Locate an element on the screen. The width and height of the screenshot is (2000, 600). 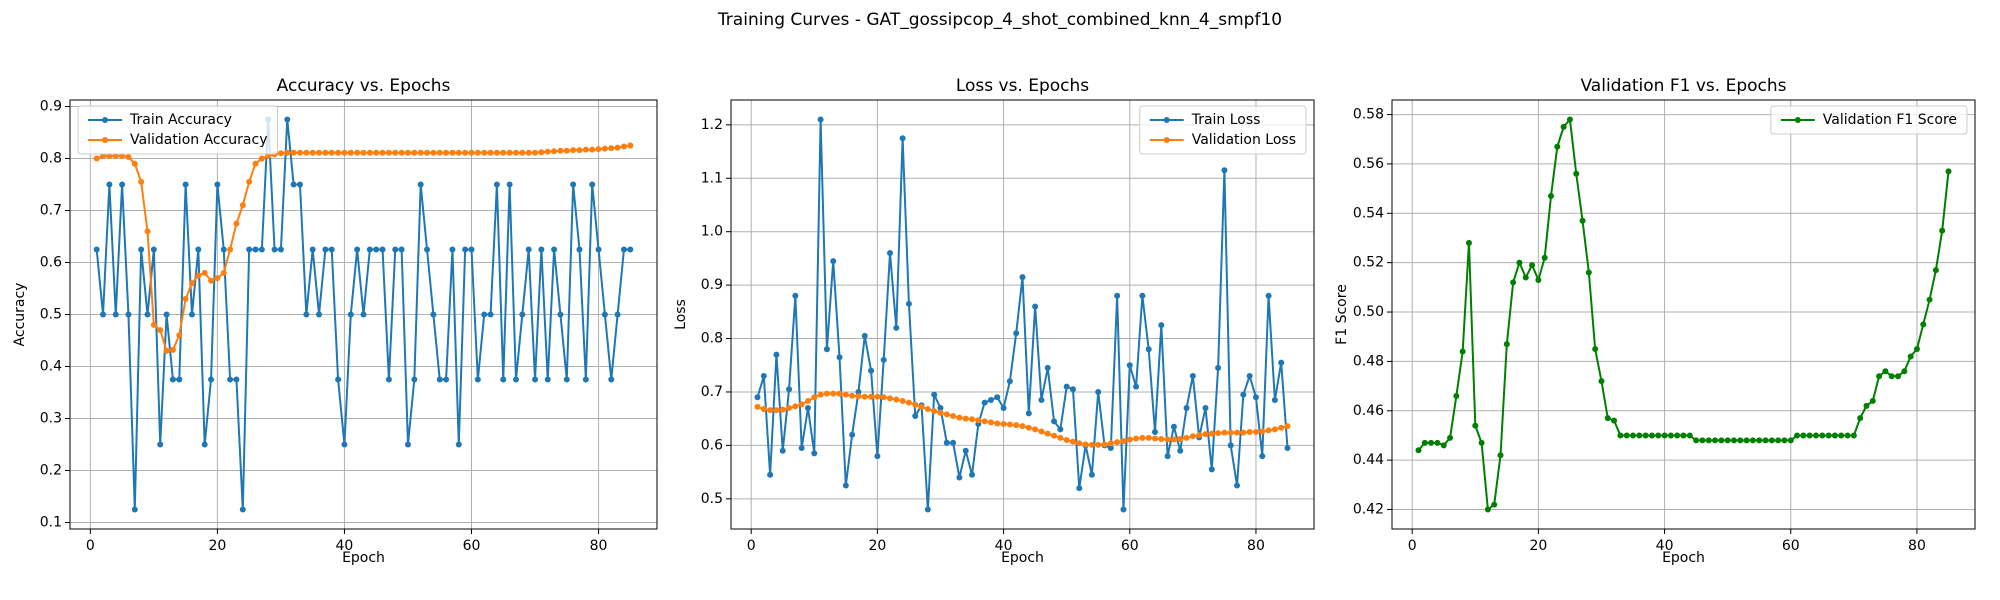
y-tick-label: 0.7 is located at coordinates (712, 392).